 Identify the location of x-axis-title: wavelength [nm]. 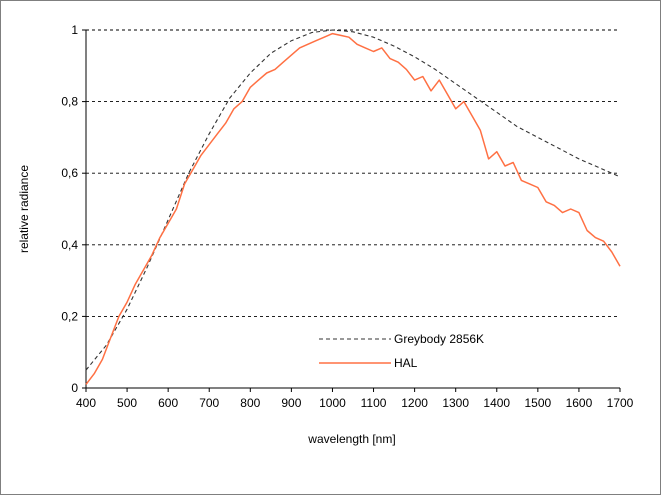
(351, 439).